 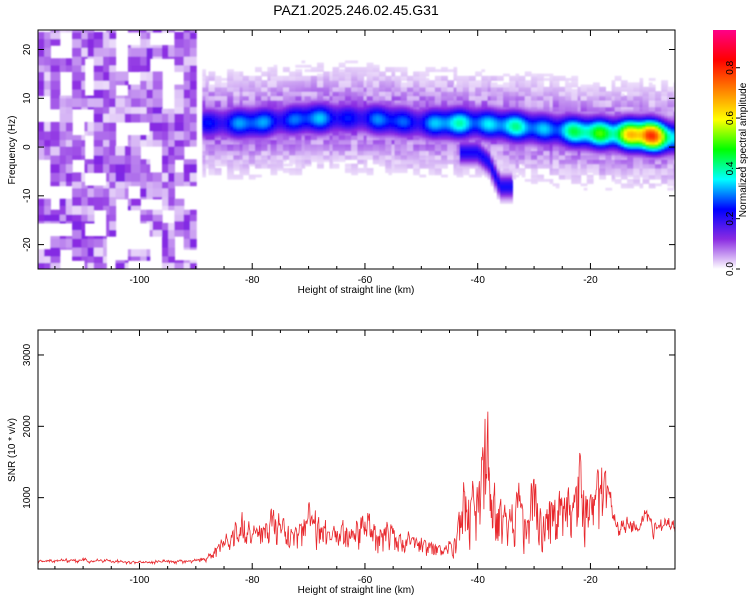 I want to click on spectrogram-y-tick-label: 20, so click(x=27, y=50).